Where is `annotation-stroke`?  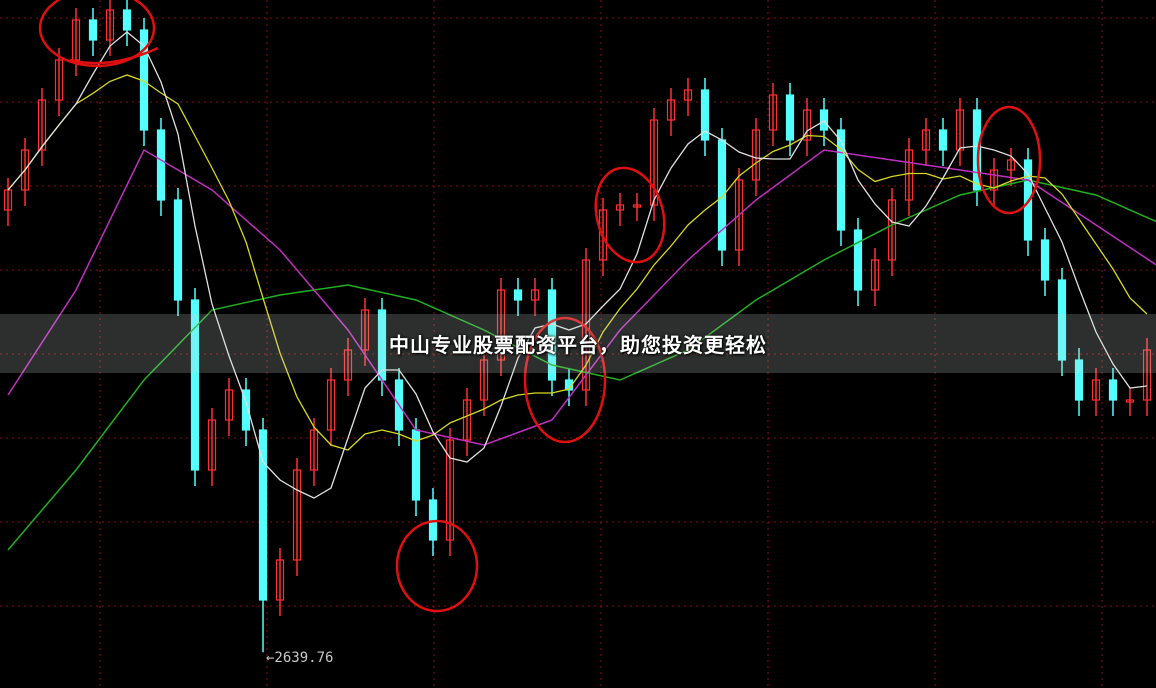 annotation-stroke is located at coordinates (114, 55).